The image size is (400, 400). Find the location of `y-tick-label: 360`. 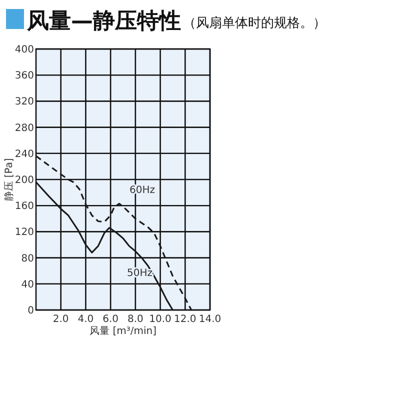

y-tick-label: 360 is located at coordinates (24, 76).